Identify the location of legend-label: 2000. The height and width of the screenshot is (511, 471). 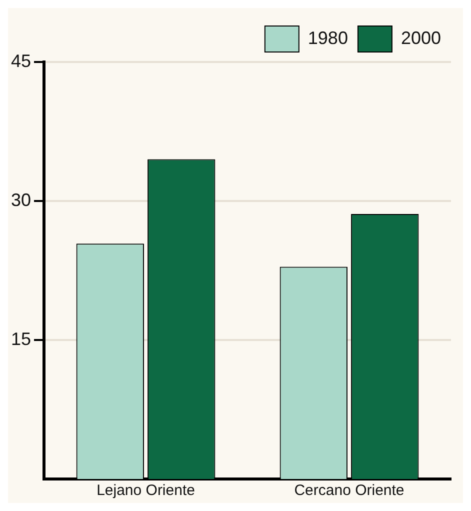
(421, 38).